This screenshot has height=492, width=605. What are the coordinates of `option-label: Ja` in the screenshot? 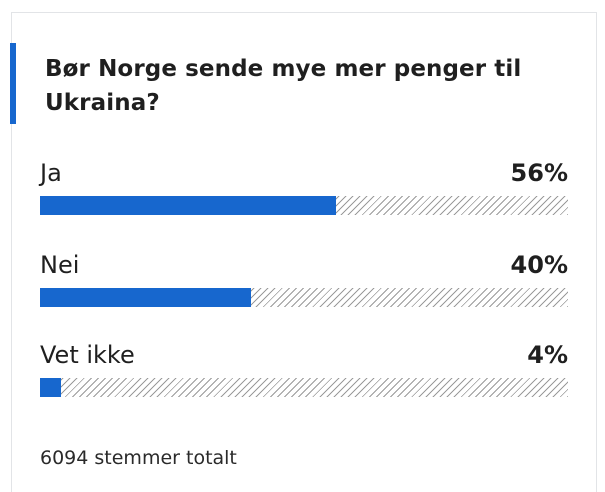 It's located at (51, 173).